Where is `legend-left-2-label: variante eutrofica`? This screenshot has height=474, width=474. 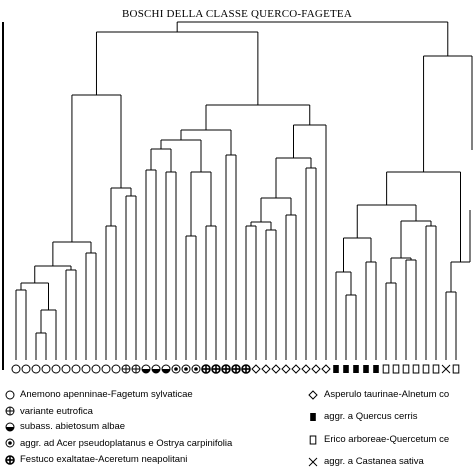
legend-left-2-label: variante eutrofica is located at coordinates (56, 411).